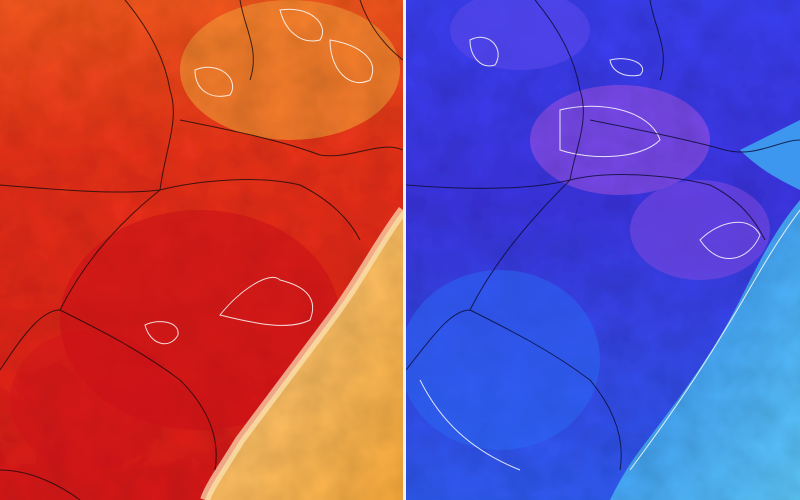  Describe the element at coordinates (90, 400) in the screenshot. I see `hot-patch` at that location.